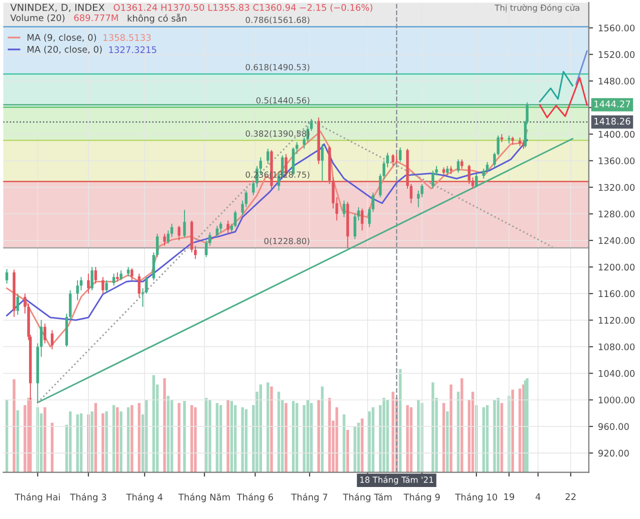 The width and height of the screenshot is (640, 519). What do you see at coordinates (397, 480) in the screenshot?
I see `ref-line-label: 18 Tháng Tám '21` at bounding box center [397, 480].